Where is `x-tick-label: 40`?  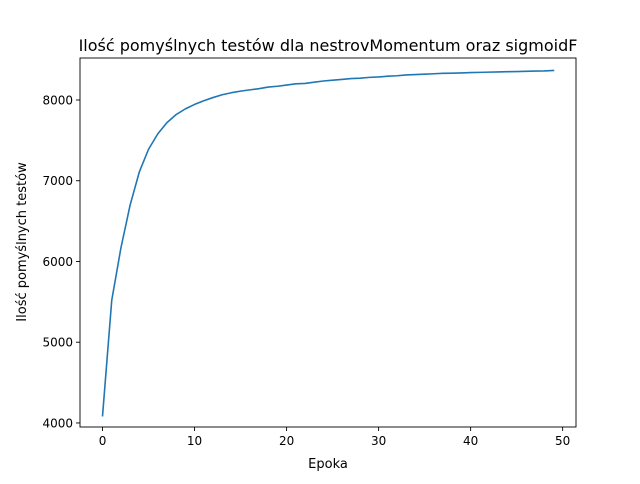
x-tick-label: 40 is located at coordinates (470, 441).